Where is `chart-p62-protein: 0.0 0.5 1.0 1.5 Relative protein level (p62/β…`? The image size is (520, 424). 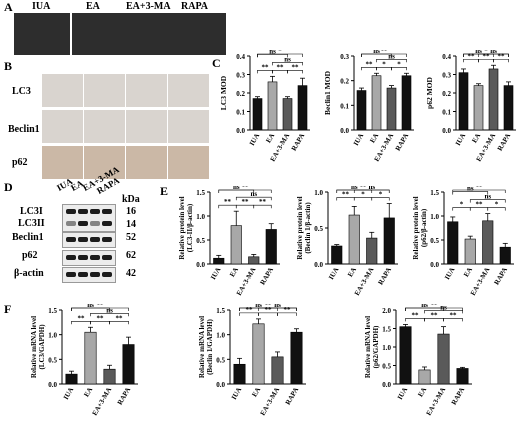 chart-p62-protein: 0.0 0.5 1.0 1.5 Relative protein level (p62/β… is located at coordinates (463, 241).